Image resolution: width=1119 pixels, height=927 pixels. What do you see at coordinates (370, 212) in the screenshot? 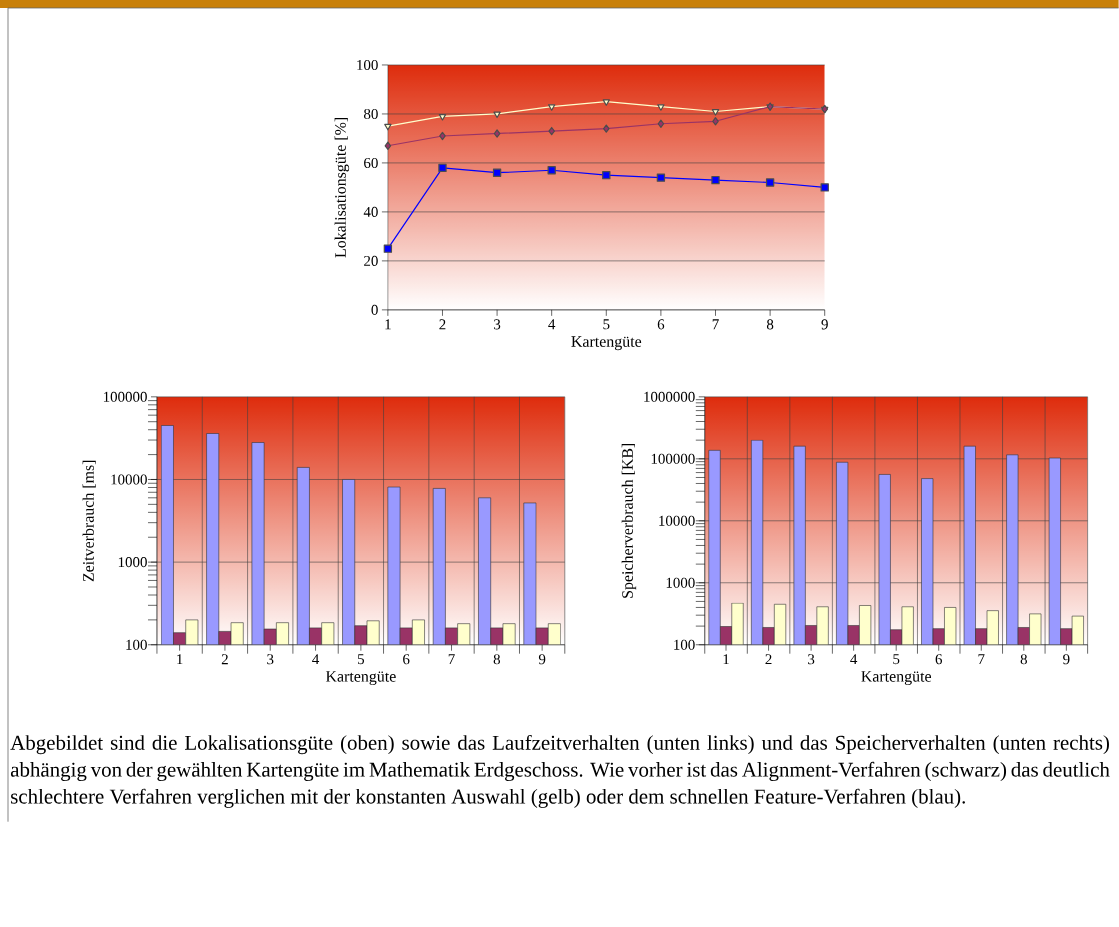
I see `y-tick-label: 40` at bounding box center [370, 212].